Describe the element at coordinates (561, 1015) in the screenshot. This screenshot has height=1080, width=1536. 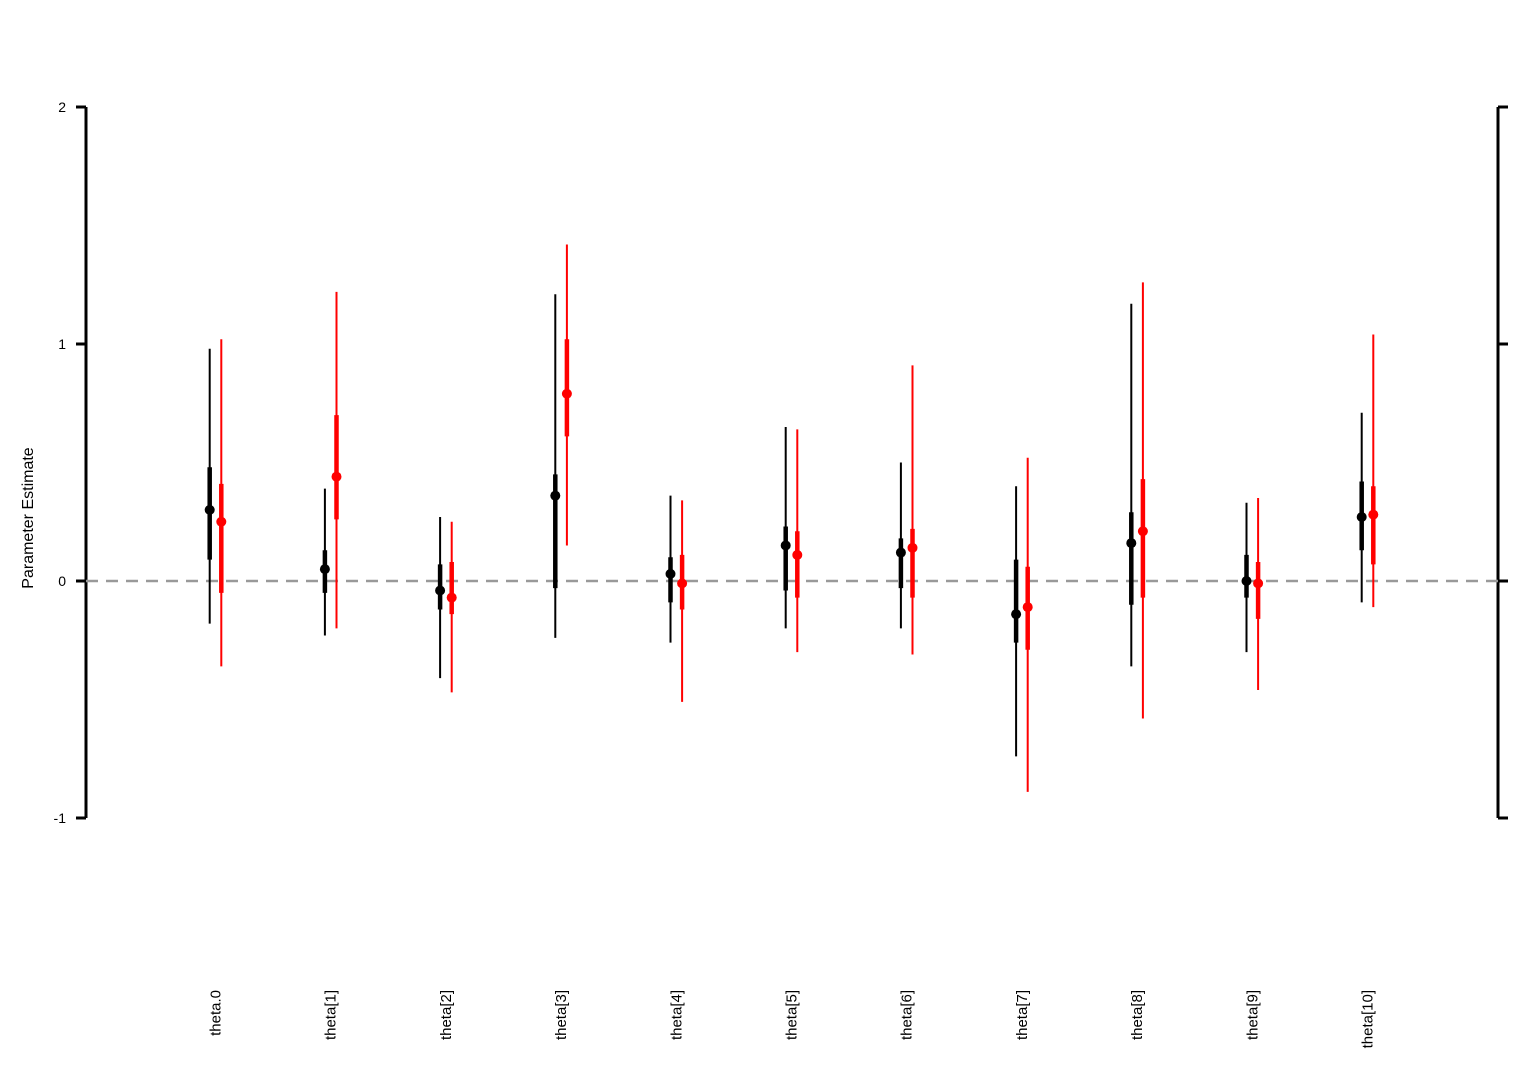
I see `category-label: theta[3]` at that location.